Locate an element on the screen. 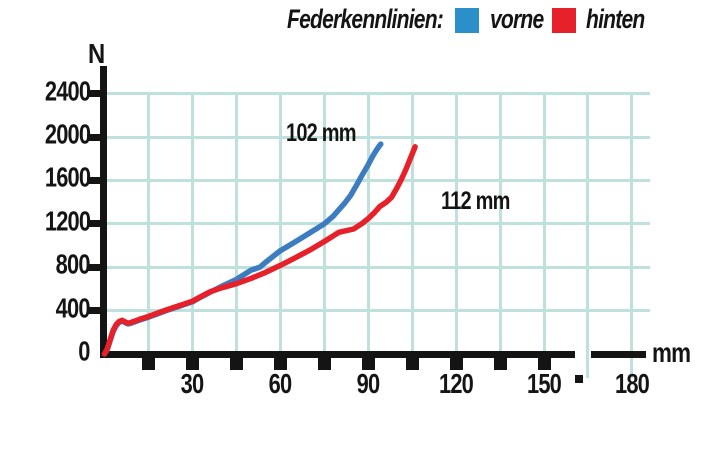 This screenshot has height=457, width=712. x-axis-line-end-segment is located at coordinates (618, 354).